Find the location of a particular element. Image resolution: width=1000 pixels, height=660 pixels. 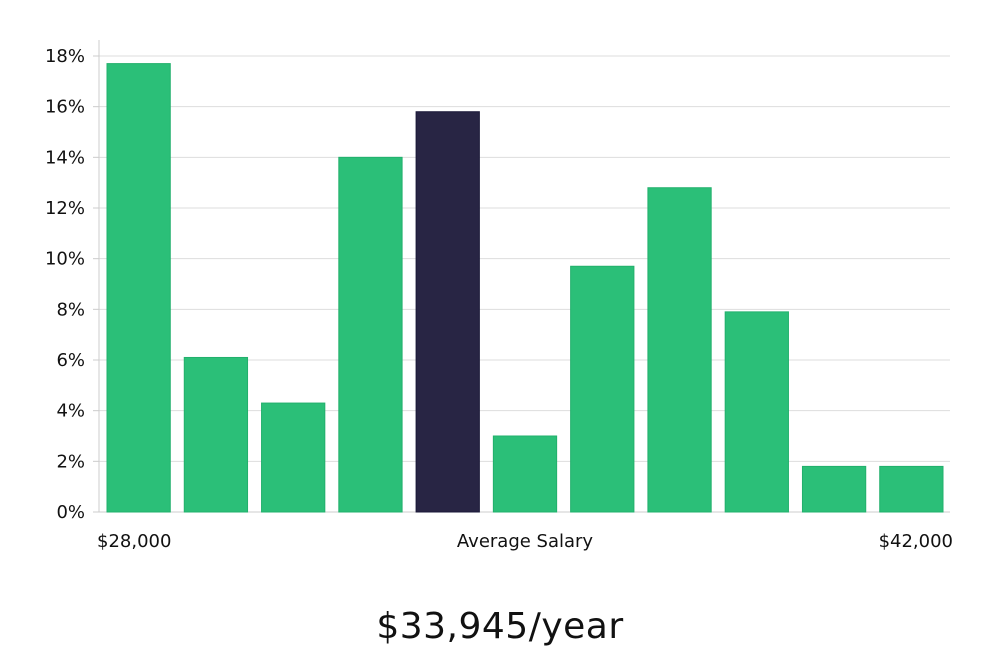

average-salary-bar is located at coordinates (447, 312).